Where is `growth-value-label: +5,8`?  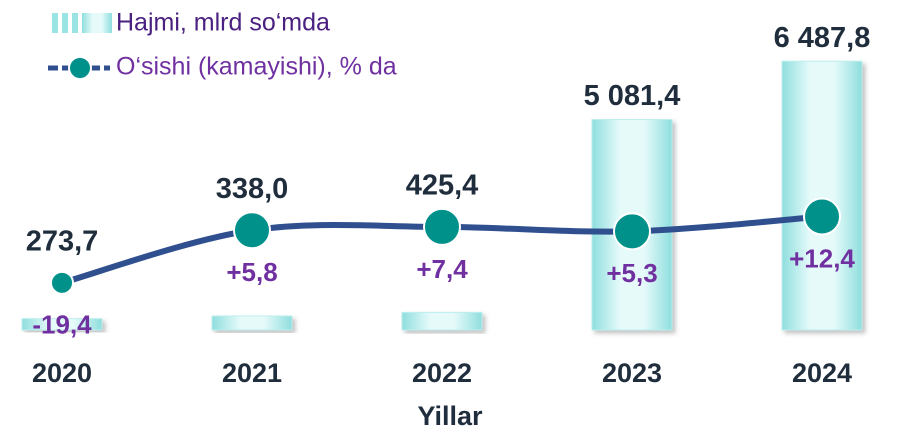 growth-value-label: +5,8 is located at coordinates (251, 272).